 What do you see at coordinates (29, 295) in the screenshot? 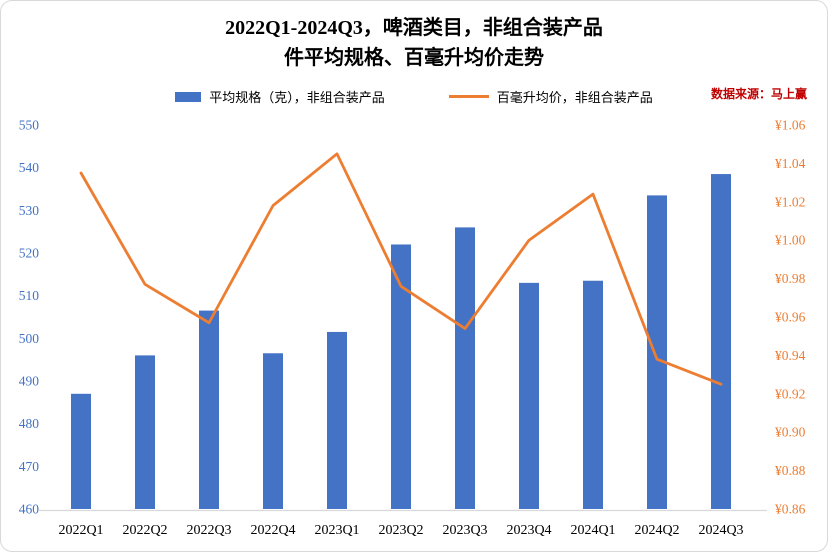
I see `left-axis-tick-label: 510` at bounding box center [29, 295].